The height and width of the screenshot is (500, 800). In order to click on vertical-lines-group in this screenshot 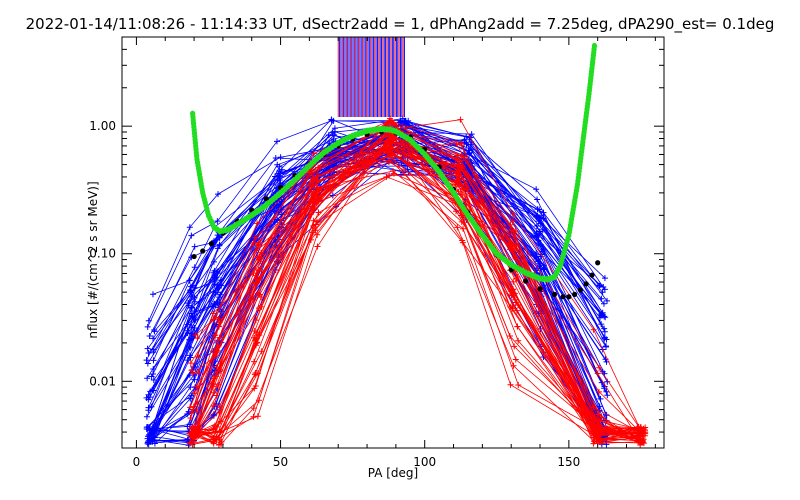, I will do `click(371, 77)`.